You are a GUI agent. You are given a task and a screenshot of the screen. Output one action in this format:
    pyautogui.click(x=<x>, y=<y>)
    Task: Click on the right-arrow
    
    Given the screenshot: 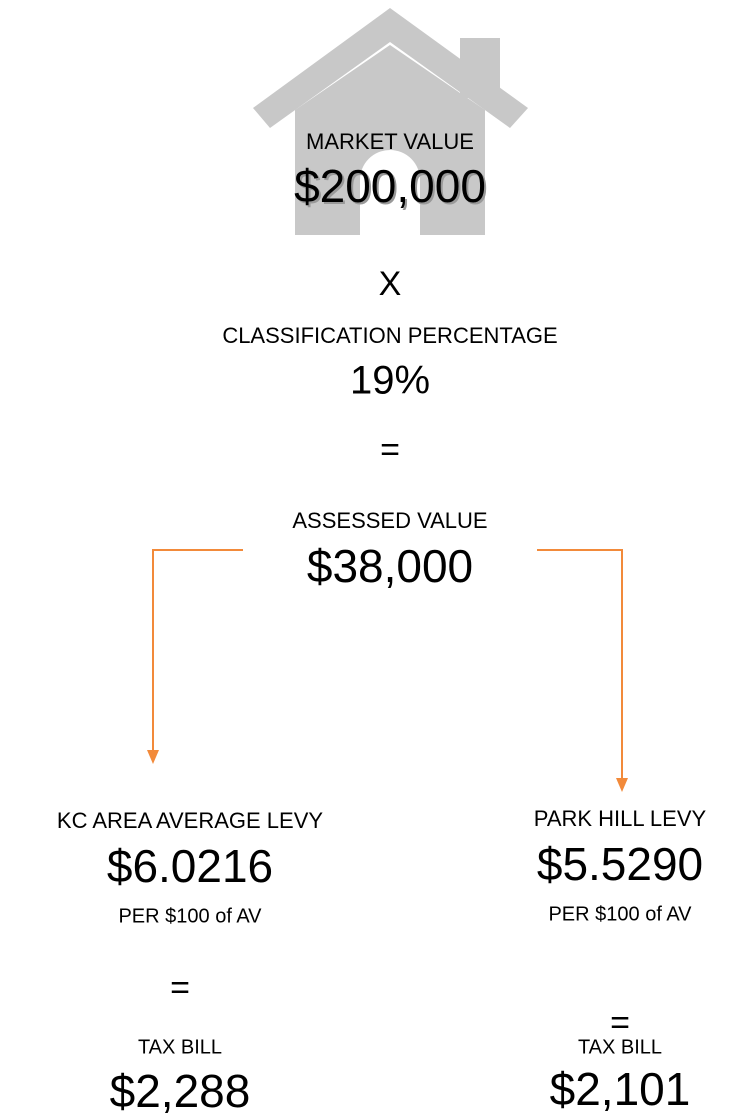 What is the action you would take?
    pyautogui.click(x=580, y=664)
    